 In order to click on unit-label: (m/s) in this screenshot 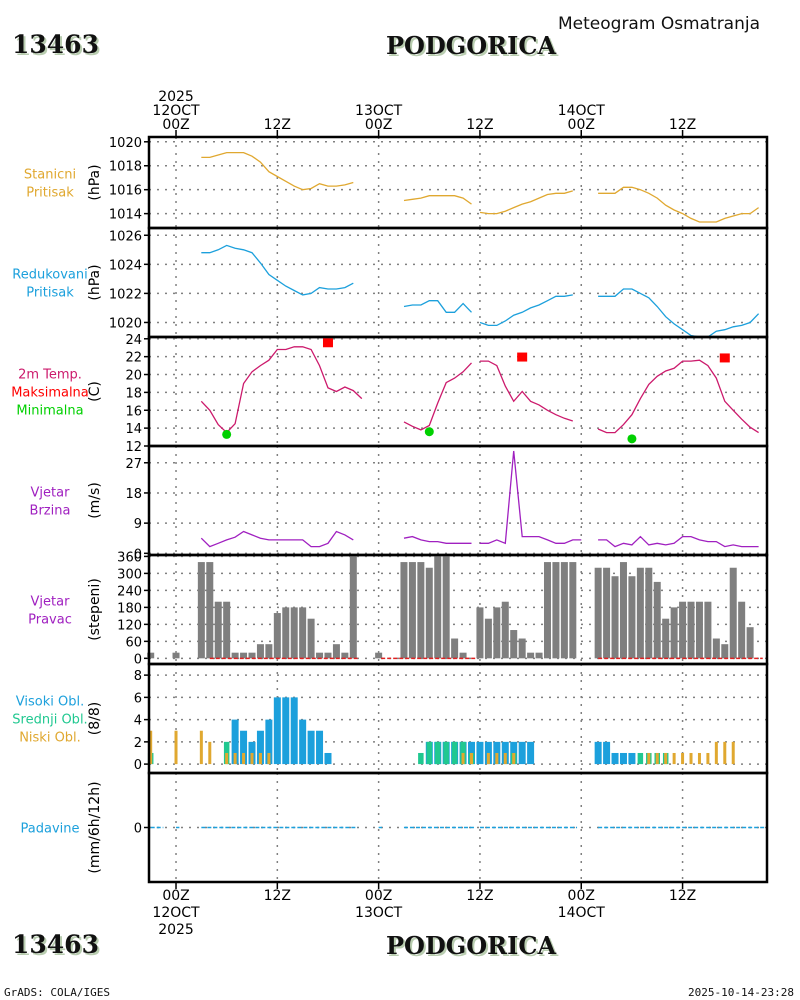, I will do `click(95, 500)`.